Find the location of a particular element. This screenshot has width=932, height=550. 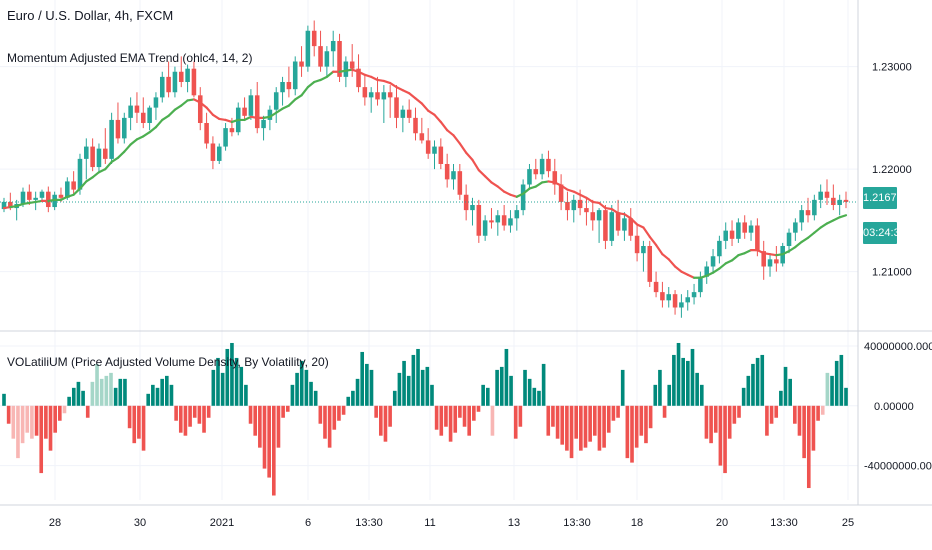

bar-countdown-tag: 03:24:34 is located at coordinates (884, 233).